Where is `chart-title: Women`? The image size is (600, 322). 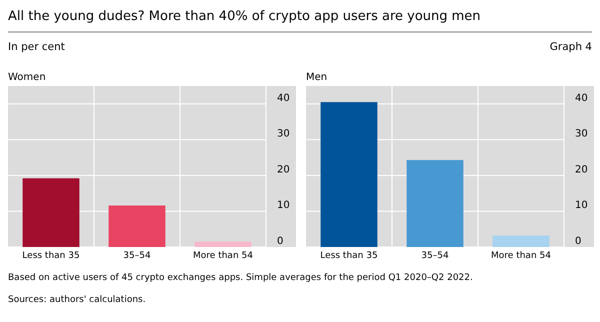
chart-title: Women is located at coordinates (27, 77).